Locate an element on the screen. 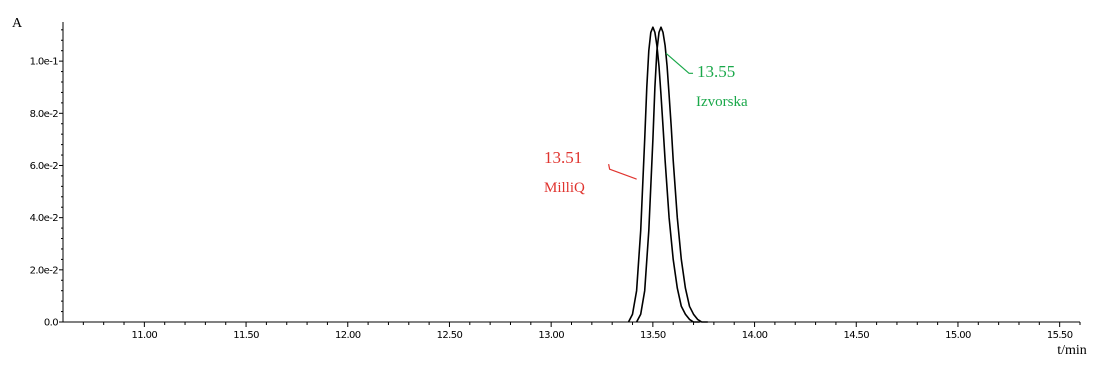 Image resolution: width=1097 pixels, height=367 pixels. y-tick-label: 8.0e-2 is located at coordinates (44, 114).